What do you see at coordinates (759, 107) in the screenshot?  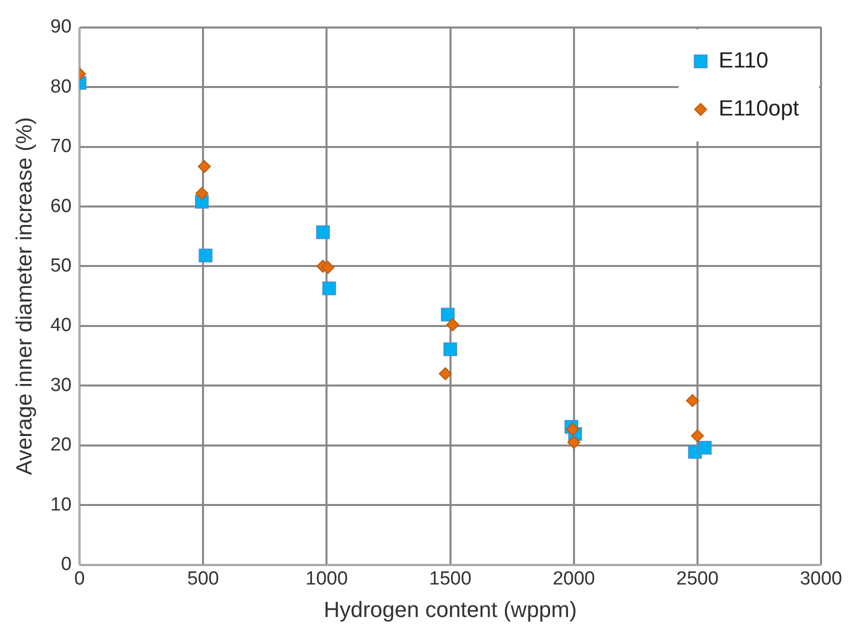 I see `legend-label: E110opt` at bounding box center [759, 107].